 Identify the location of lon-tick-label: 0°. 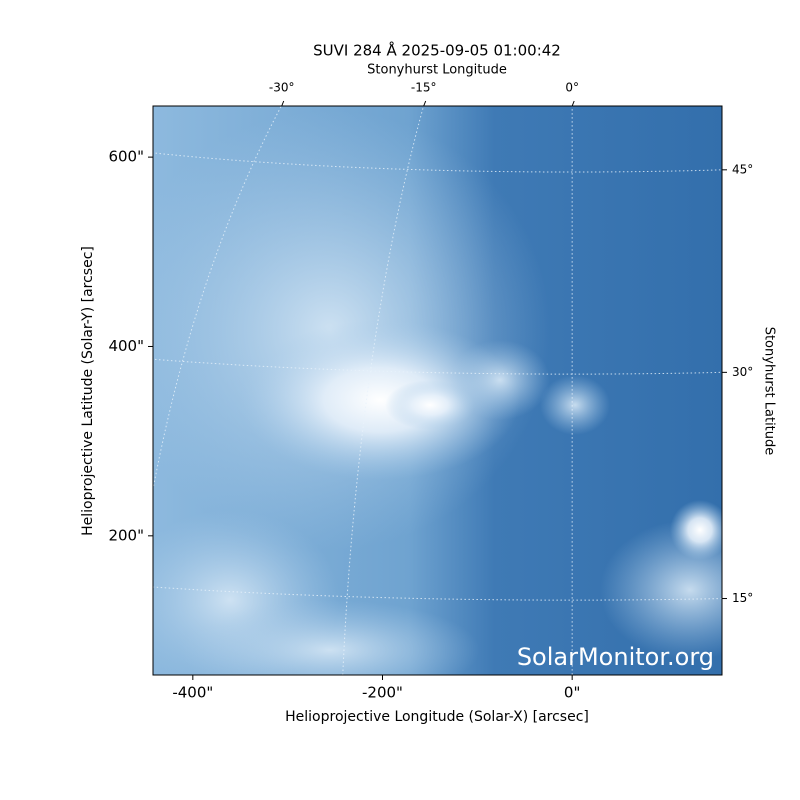
(572, 88).